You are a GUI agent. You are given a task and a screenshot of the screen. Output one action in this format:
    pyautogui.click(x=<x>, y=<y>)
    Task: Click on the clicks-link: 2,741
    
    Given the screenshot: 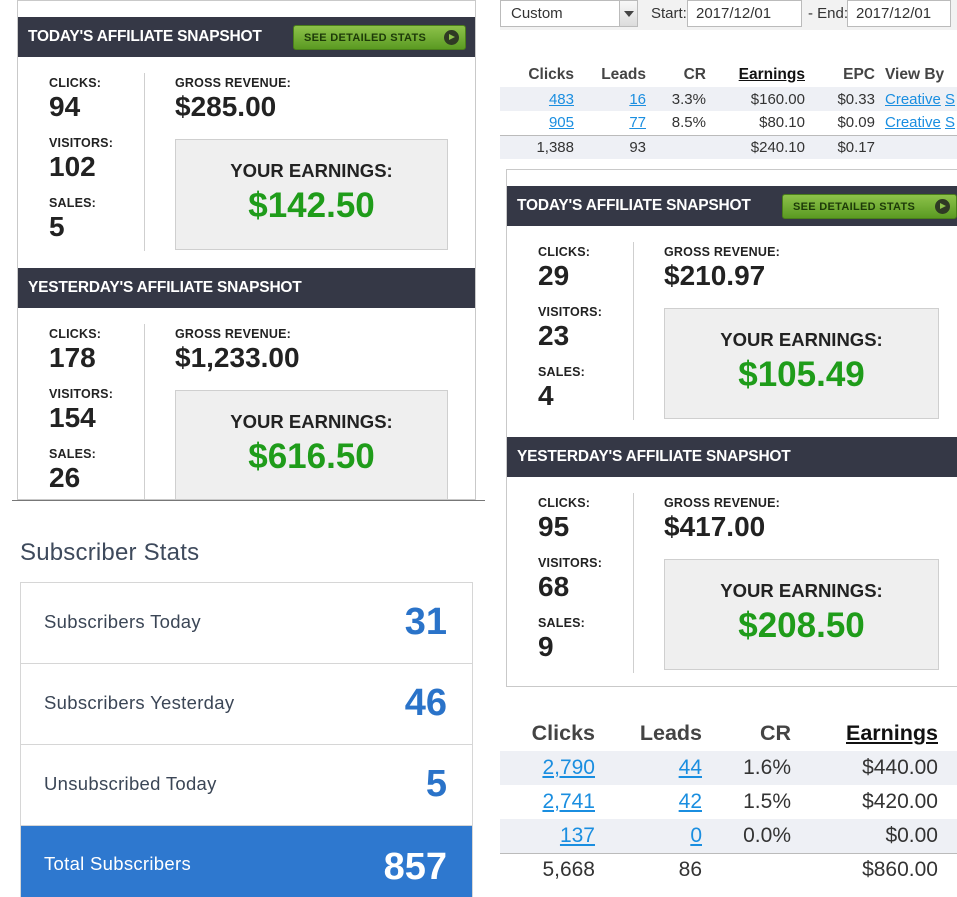 What is the action you would take?
    pyautogui.click(x=568, y=801)
    